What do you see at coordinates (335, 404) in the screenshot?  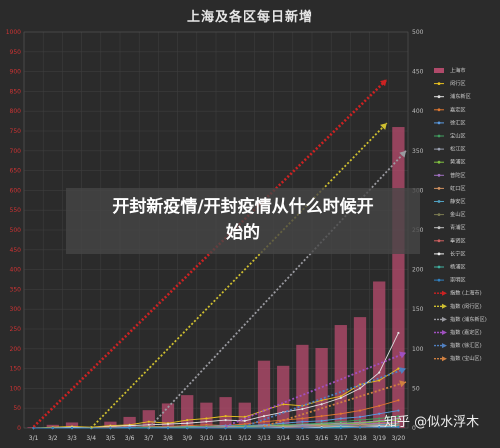 I see `trend-line` at bounding box center [335, 404].